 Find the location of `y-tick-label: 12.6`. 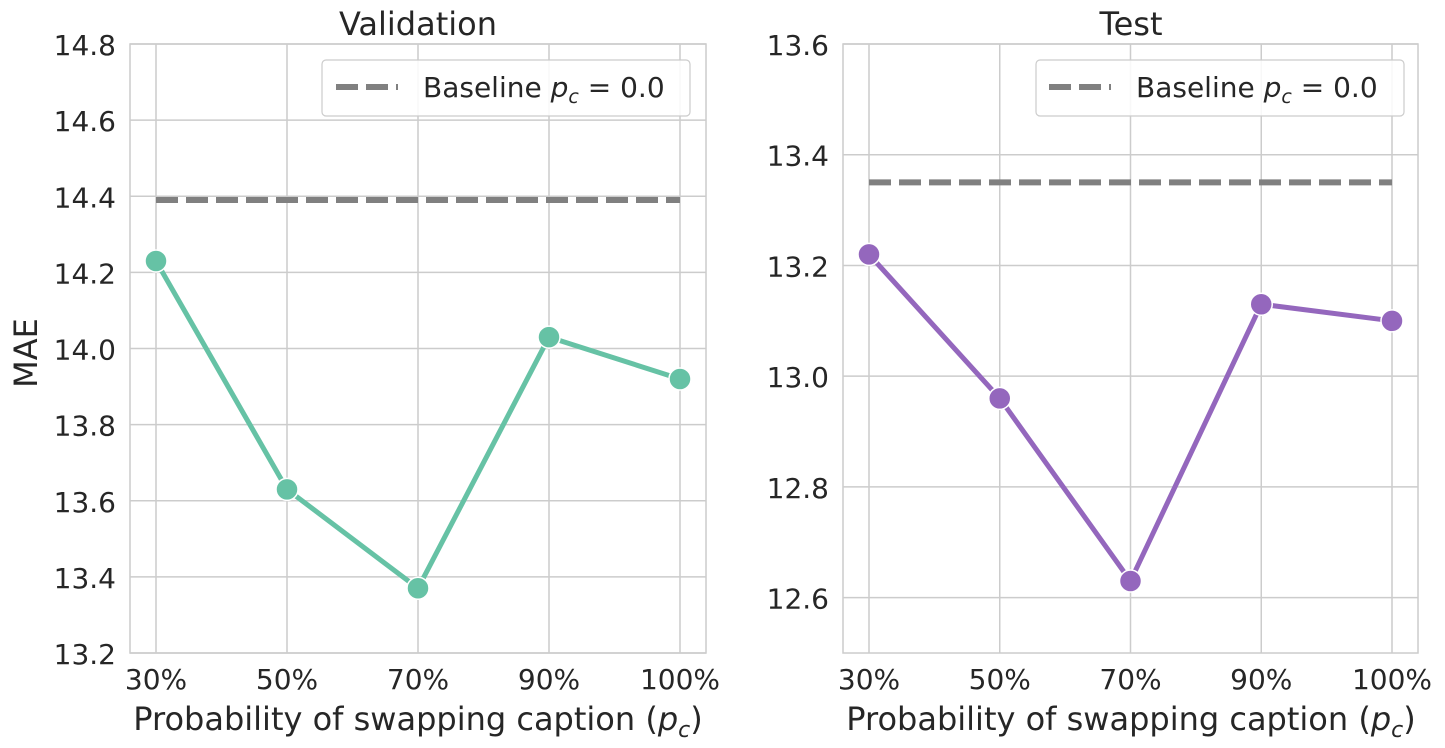

y-tick-label: 12.6 is located at coordinates (798, 599).